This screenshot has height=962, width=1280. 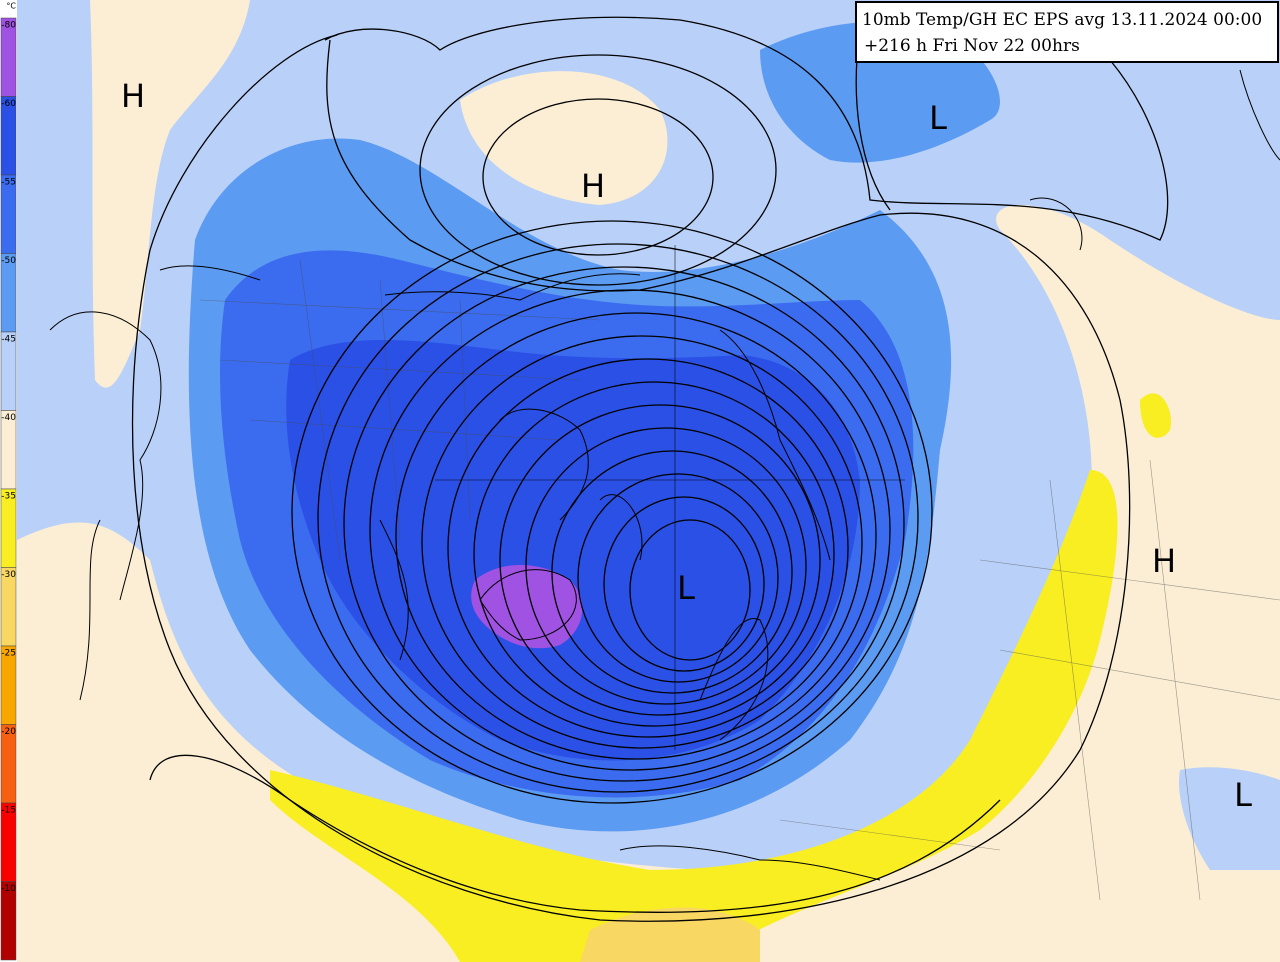 What do you see at coordinates (11, 6) in the screenshot?
I see `legend-unit: °C` at bounding box center [11, 6].